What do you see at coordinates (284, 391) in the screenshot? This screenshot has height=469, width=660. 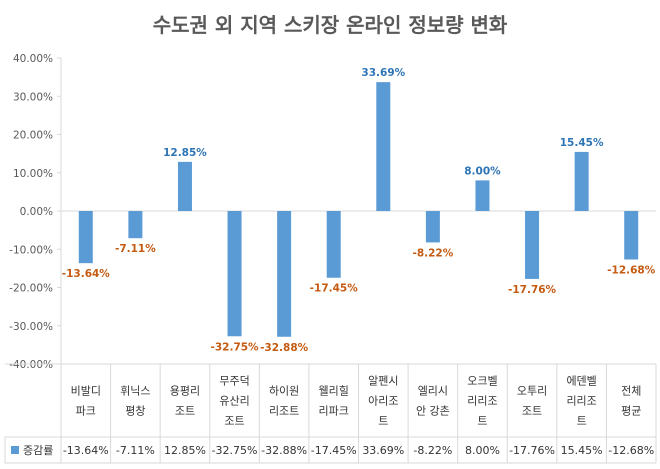 I see `category-label-line: 하이원` at bounding box center [284, 391].